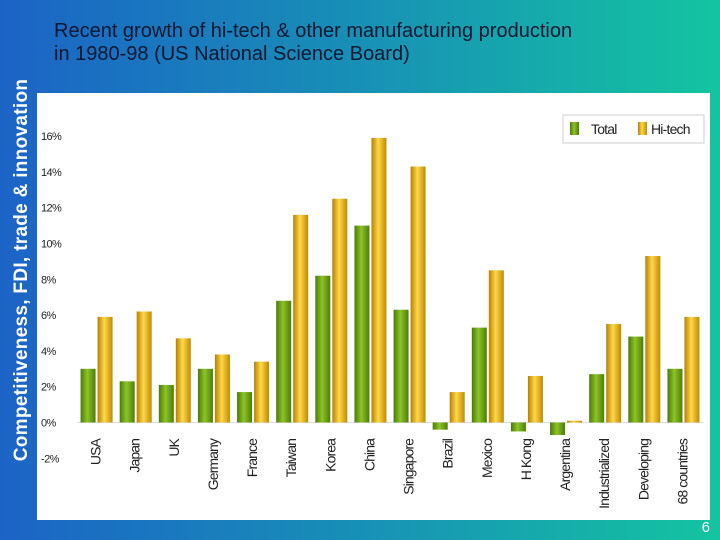 Image resolution: width=720 pixels, height=540 pixels. What do you see at coordinates (21, 270) in the screenshot?
I see `sidebar-title-text: Competitiveness, FDI, trade & innovation` at bounding box center [21, 270].